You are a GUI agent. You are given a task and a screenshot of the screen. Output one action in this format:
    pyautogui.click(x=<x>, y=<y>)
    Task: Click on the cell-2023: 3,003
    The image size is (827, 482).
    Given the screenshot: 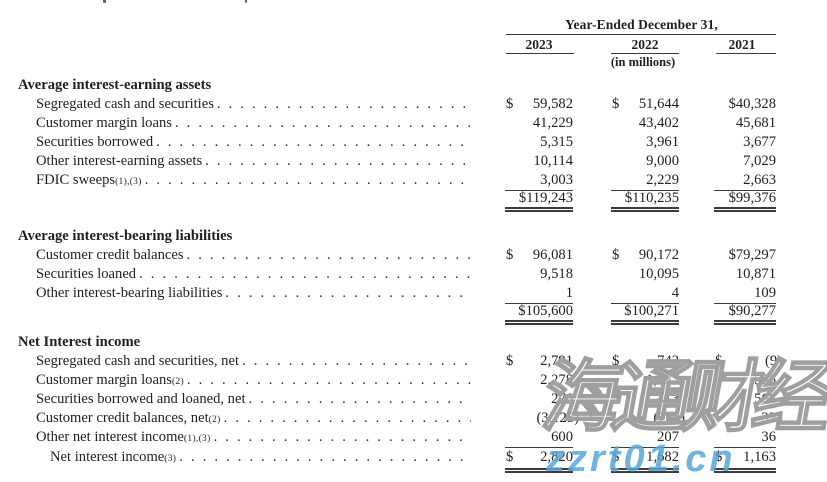 What is the action you would take?
    pyautogui.click(x=539, y=181)
    